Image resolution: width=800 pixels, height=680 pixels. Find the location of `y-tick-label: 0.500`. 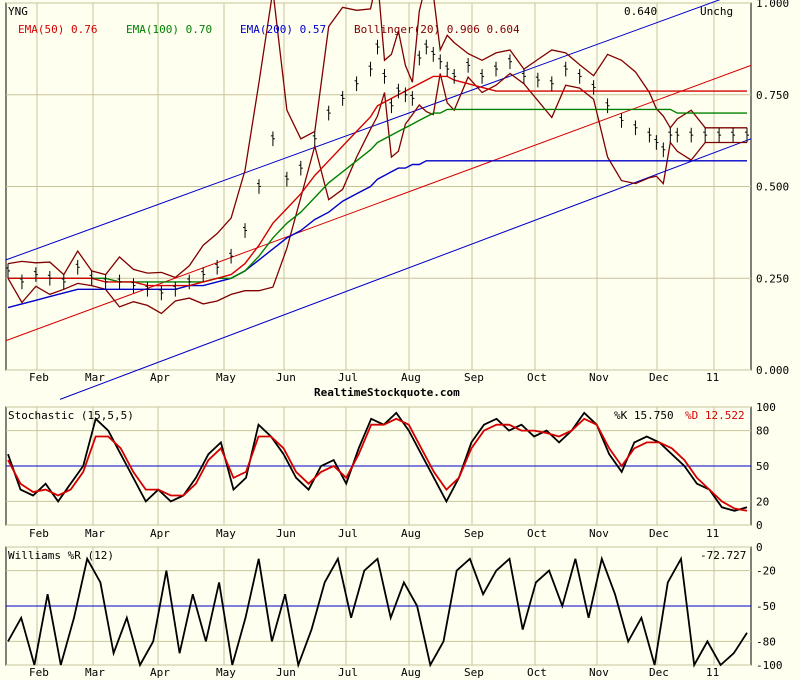

y-tick-label: 0.500 is located at coordinates (772, 187).